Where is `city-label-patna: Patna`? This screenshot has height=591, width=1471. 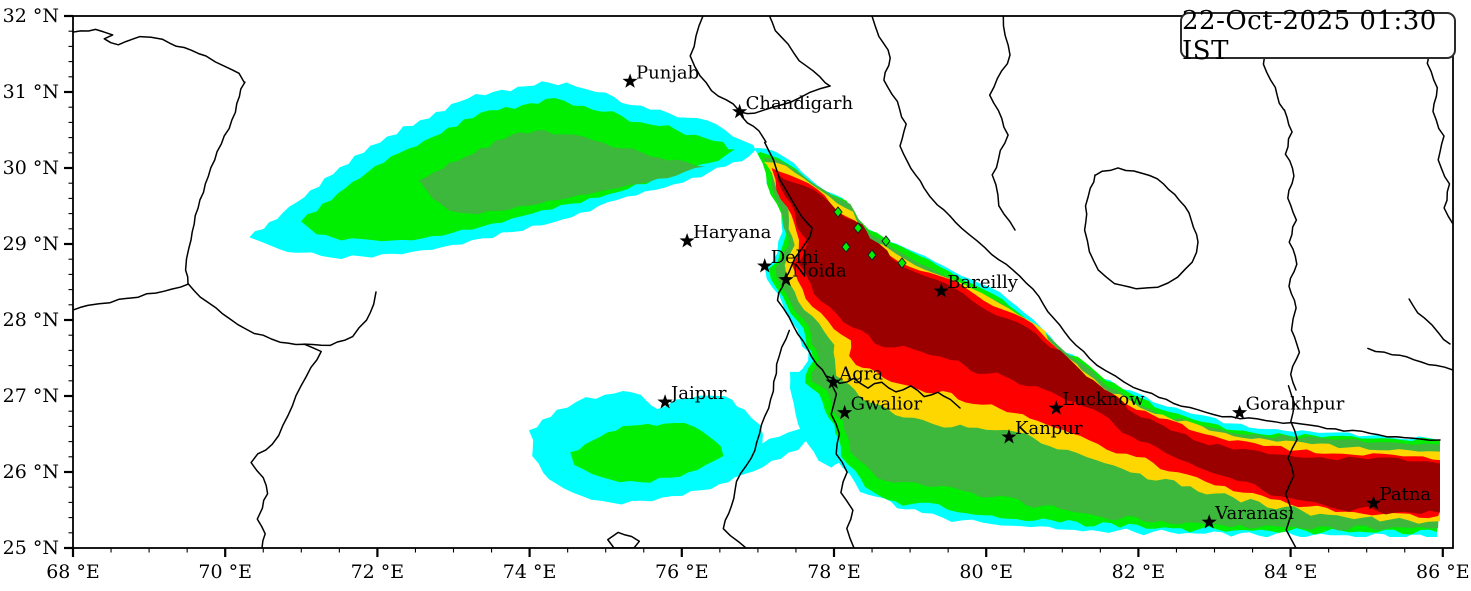 city-label-patna: Patna is located at coordinates (1406, 494).